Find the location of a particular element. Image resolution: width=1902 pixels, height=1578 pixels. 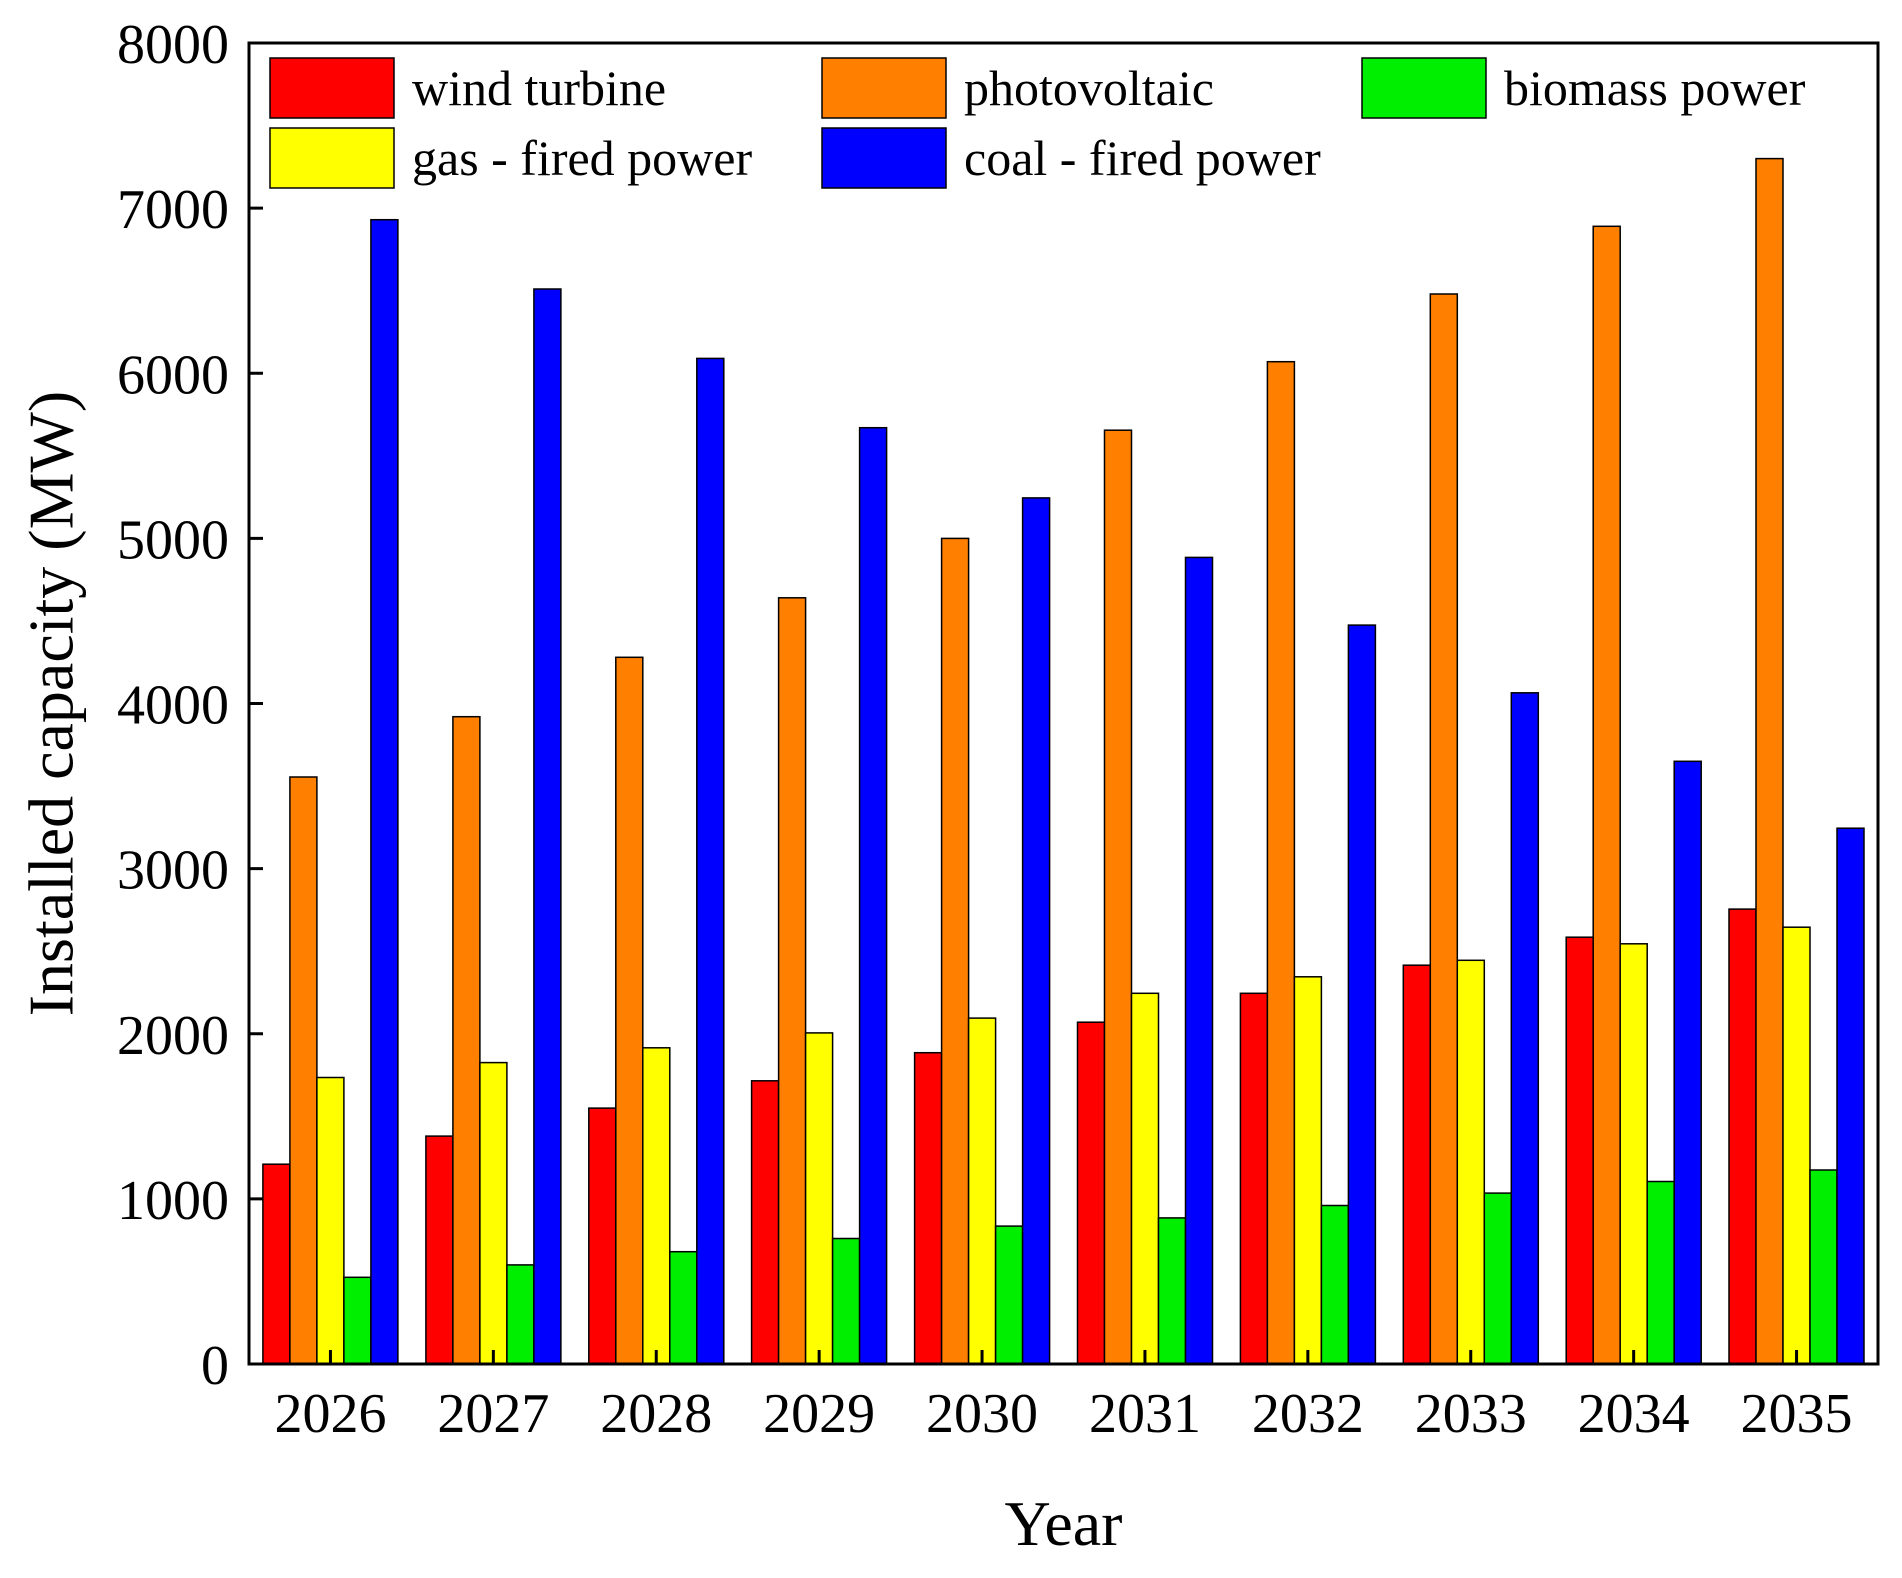

bar-gas-fired-power-2031 is located at coordinates (1145, 1178).